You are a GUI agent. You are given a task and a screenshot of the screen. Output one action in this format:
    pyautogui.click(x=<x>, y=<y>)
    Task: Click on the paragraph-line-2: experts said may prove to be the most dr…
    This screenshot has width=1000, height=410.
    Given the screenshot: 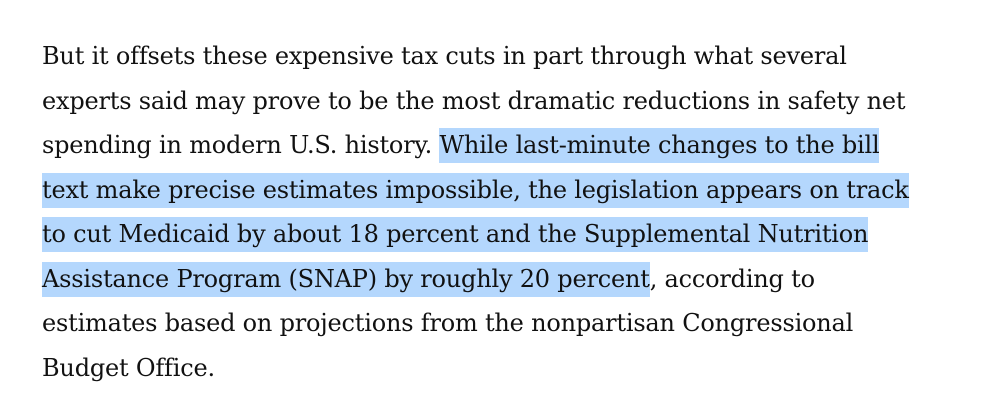 What is the action you would take?
    pyautogui.click(x=507, y=101)
    